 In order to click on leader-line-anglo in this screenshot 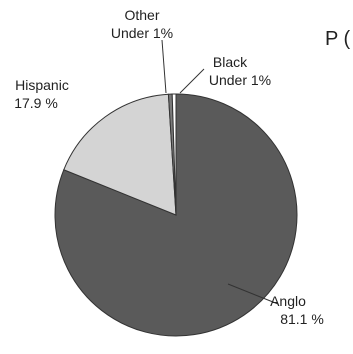, I will do `click(253, 294)`.